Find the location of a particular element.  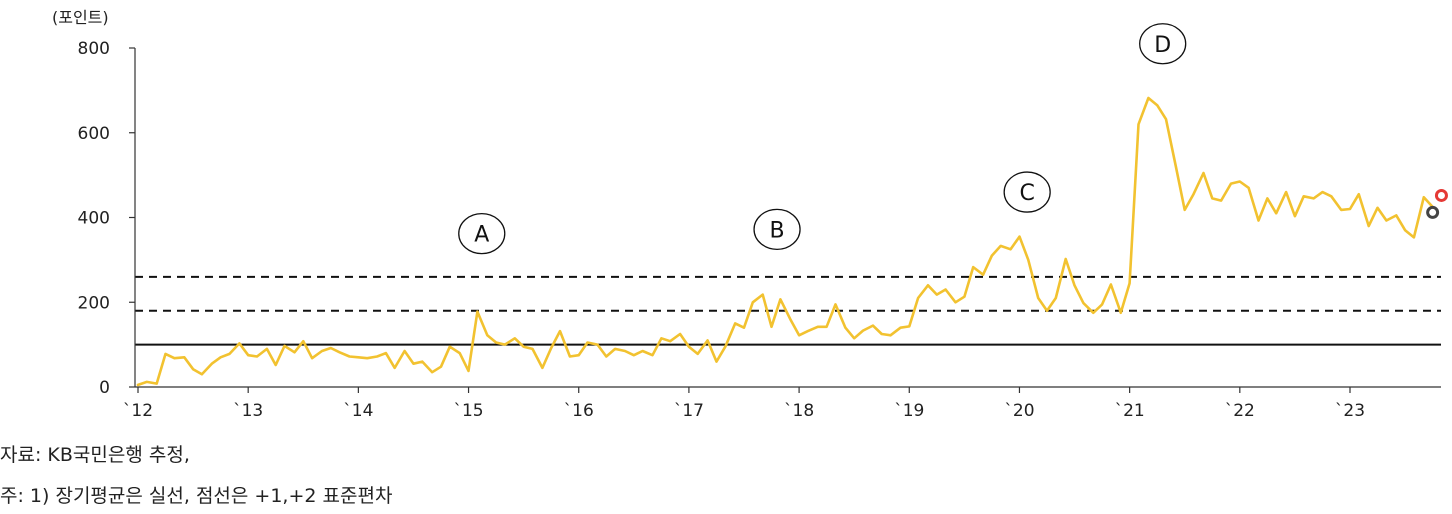

x-tick-label: `15 is located at coordinates (468, 411).